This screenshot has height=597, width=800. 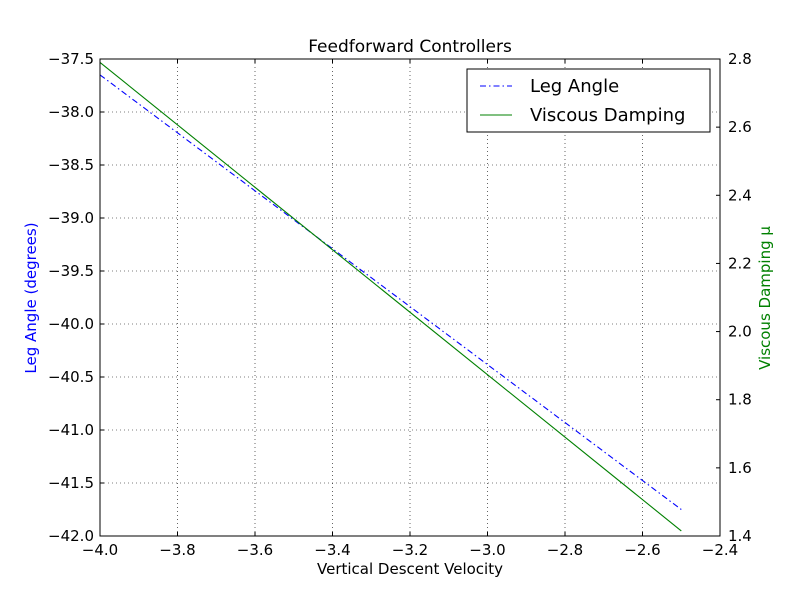 I want to click on y-left-tick-label: −41.5, so click(x=71, y=483).